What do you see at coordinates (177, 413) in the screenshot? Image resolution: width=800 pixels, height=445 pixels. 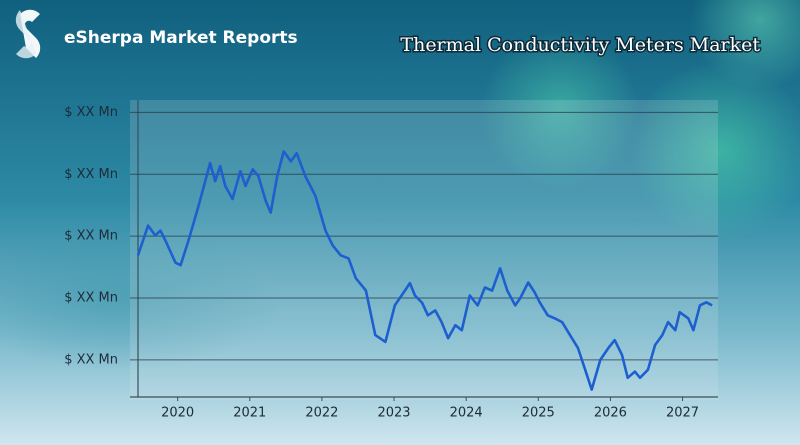 I see `x-tick-label: 2020` at bounding box center [177, 413].